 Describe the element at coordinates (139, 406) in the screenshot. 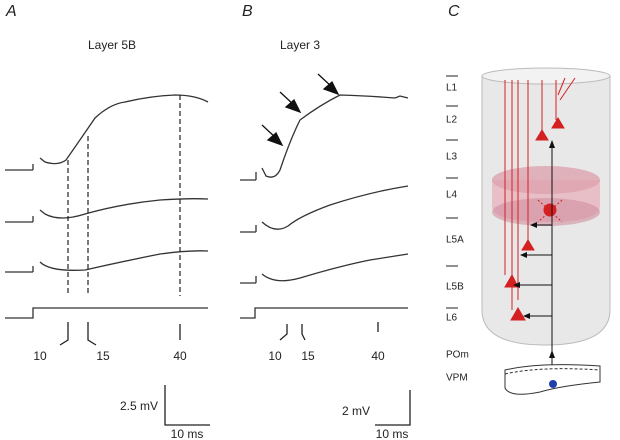

I see `scale-amplitude: 2.5 mV` at that location.